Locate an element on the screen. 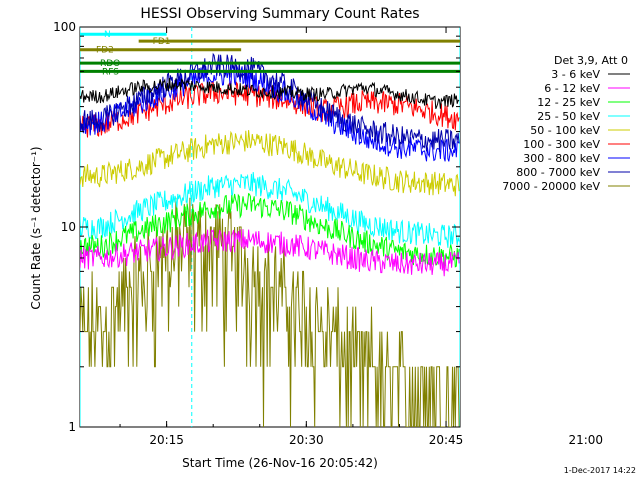  series-line-50-100keVkev is located at coordinates (270, 163).